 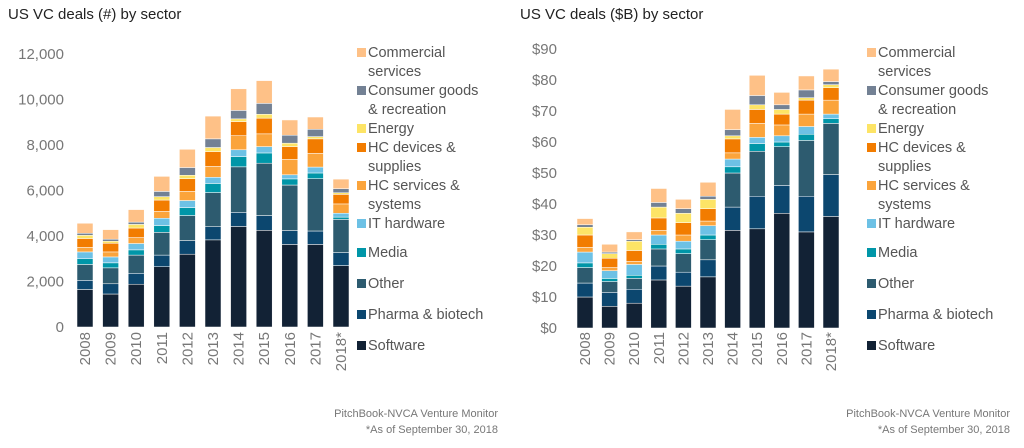 I want to click on x-tick-label: 2018*, so click(x=831, y=351).